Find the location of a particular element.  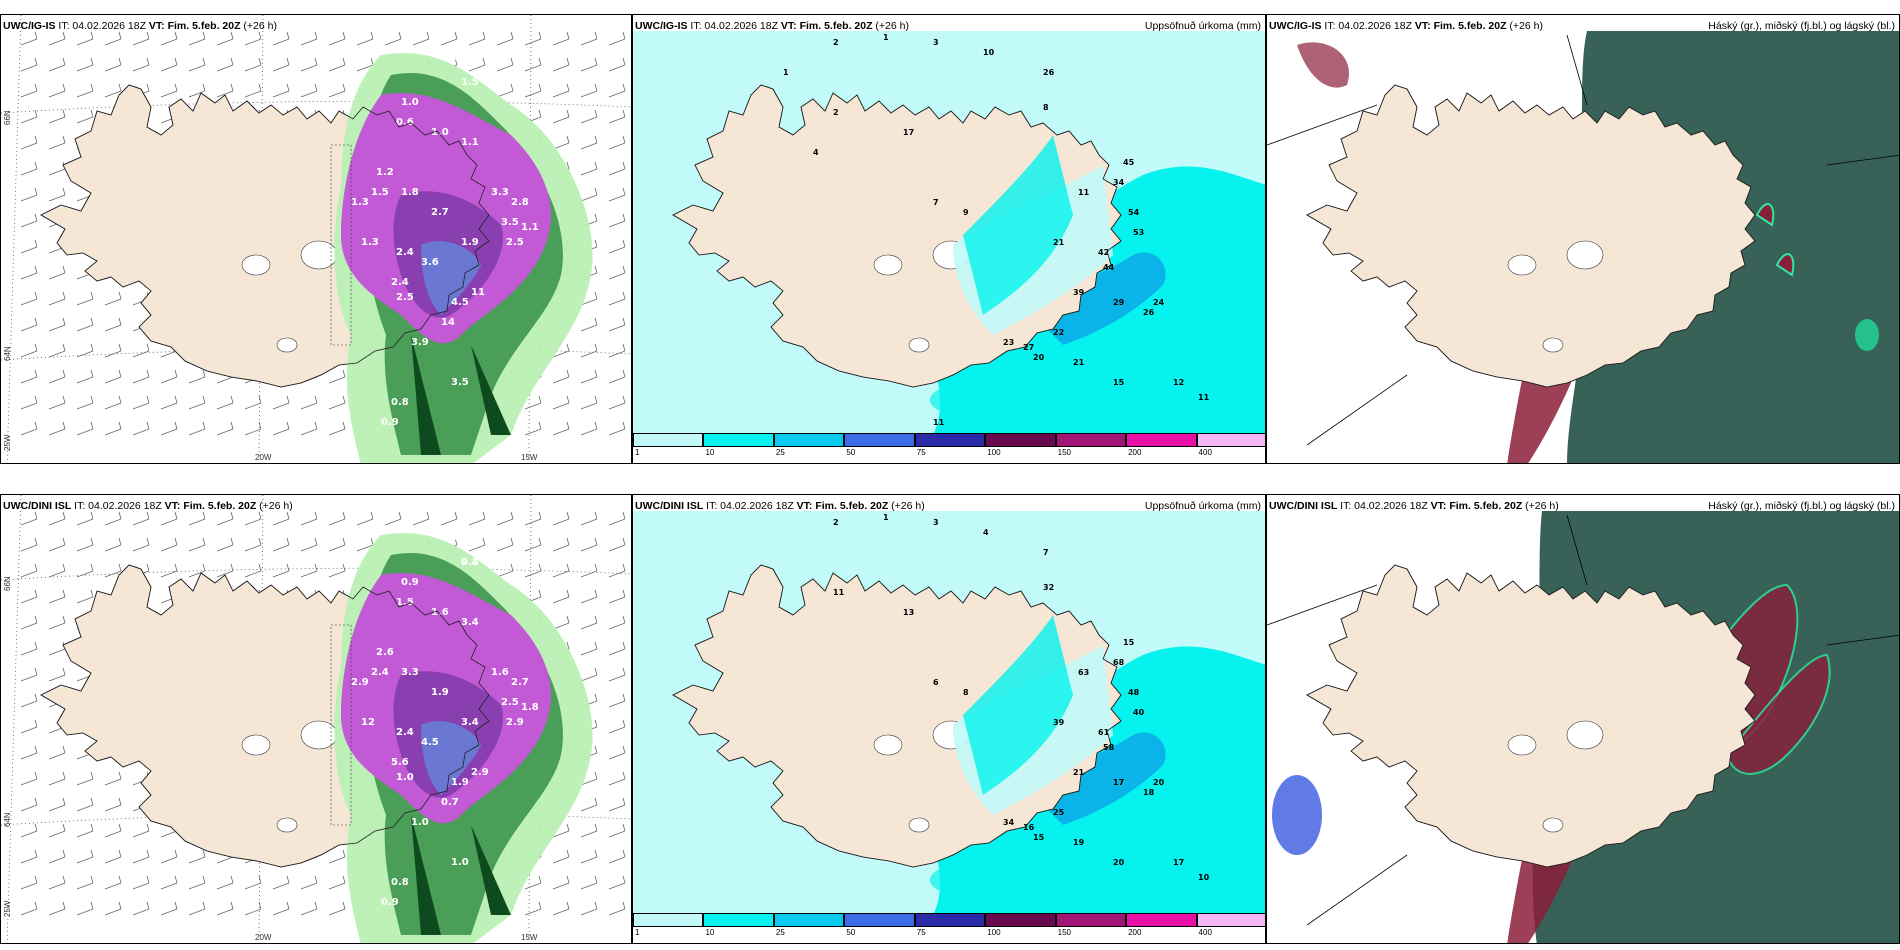

legend-tick-label: 75 is located at coordinates (921, 452).